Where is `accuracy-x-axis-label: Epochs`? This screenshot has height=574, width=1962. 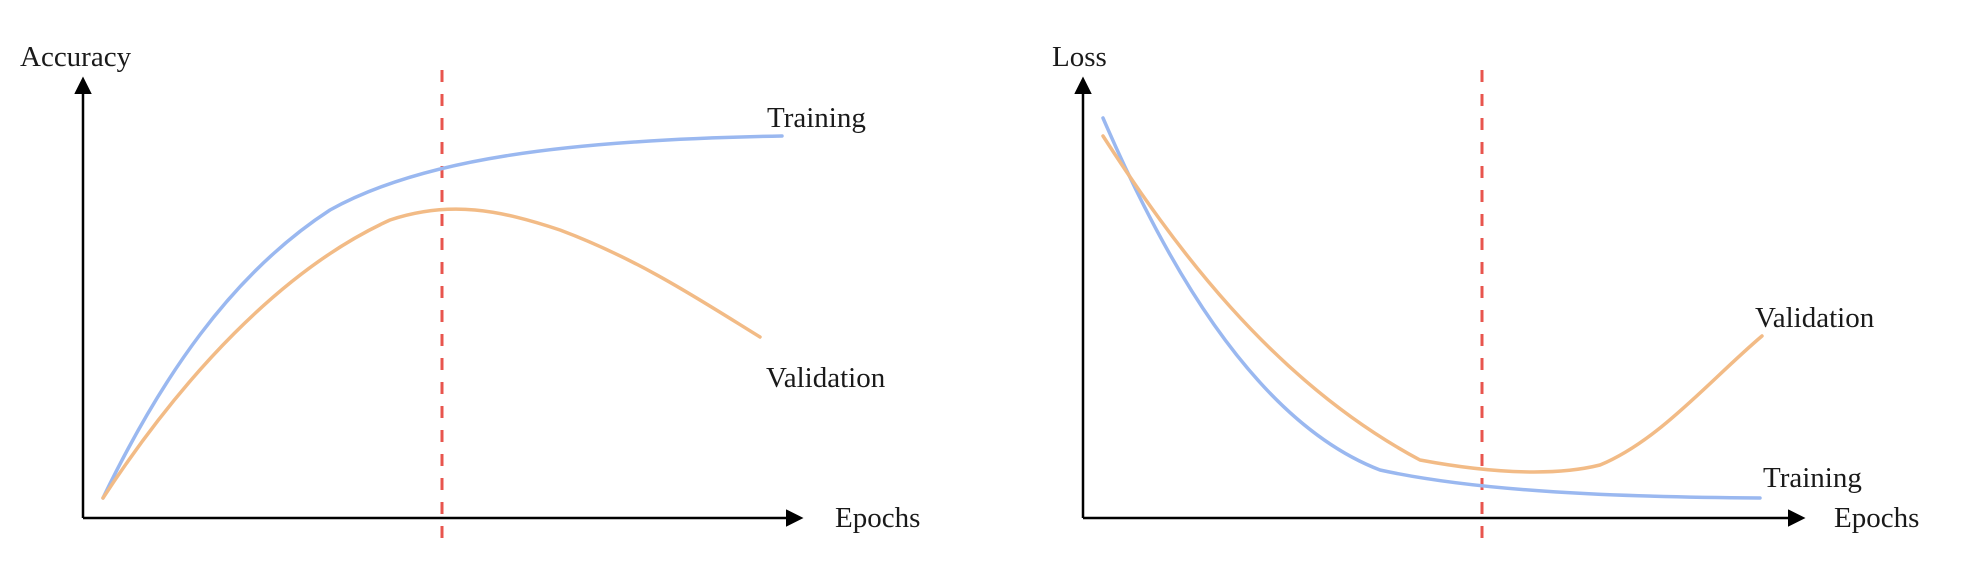 accuracy-x-axis-label: Epochs is located at coordinates (877, 518).